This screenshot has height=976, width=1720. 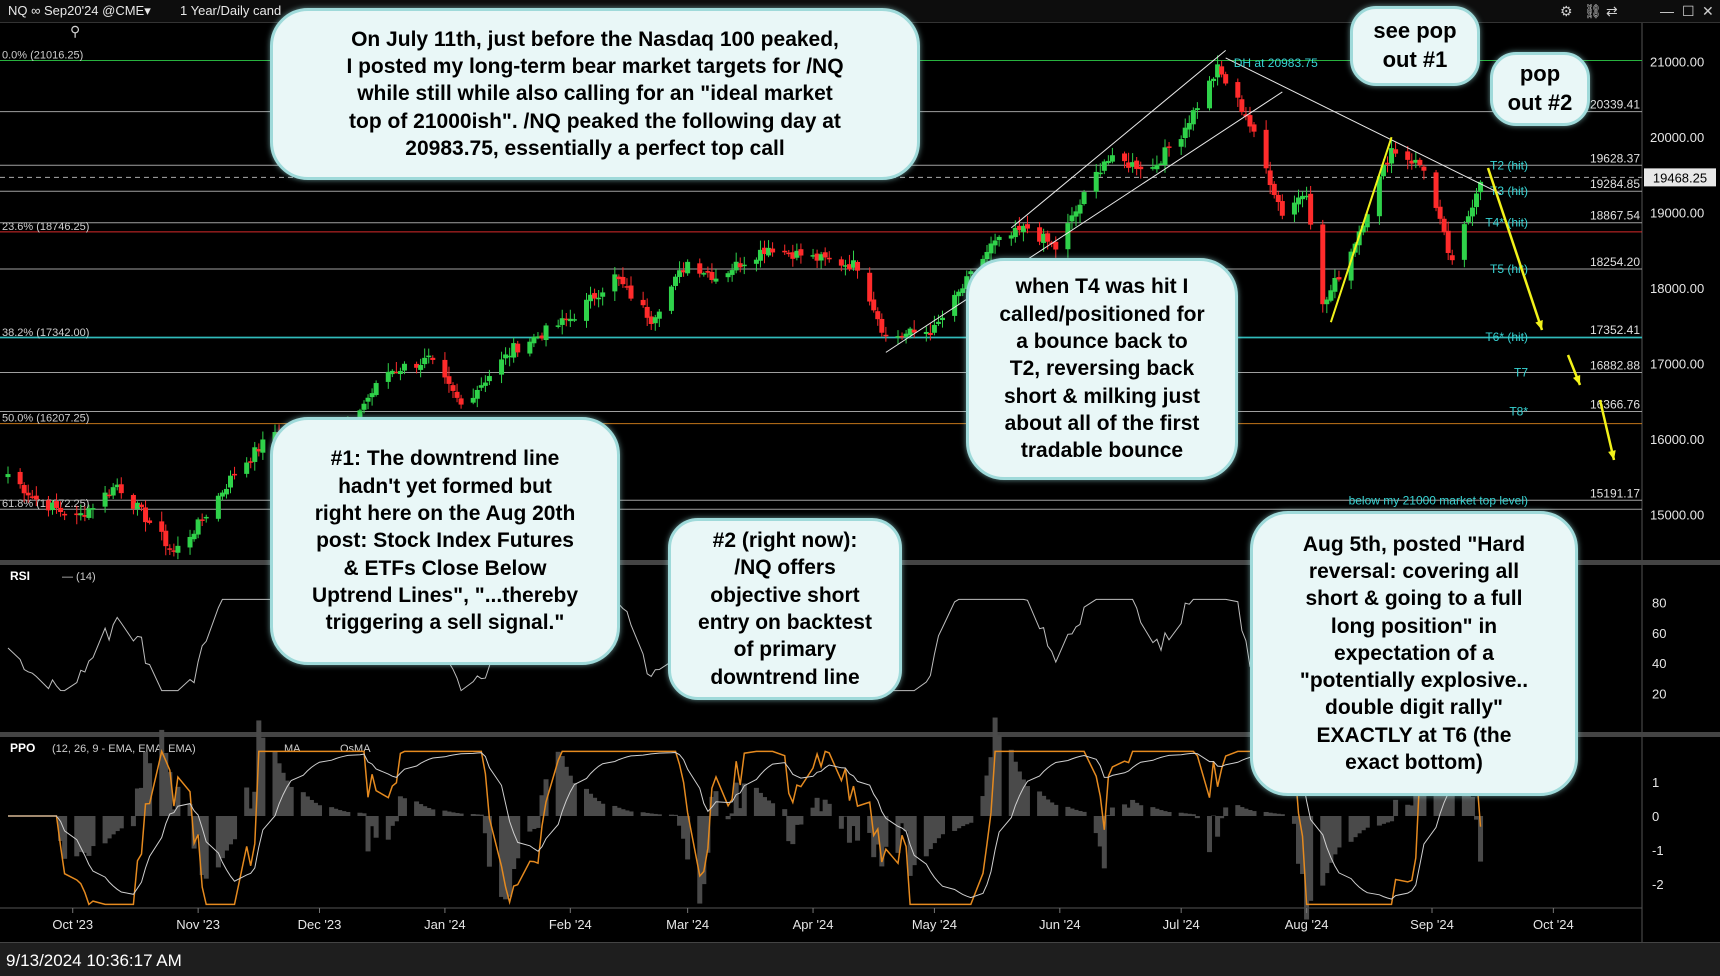 I want to click on level-price-label: 20339.41, so click(x=1615, y=105).